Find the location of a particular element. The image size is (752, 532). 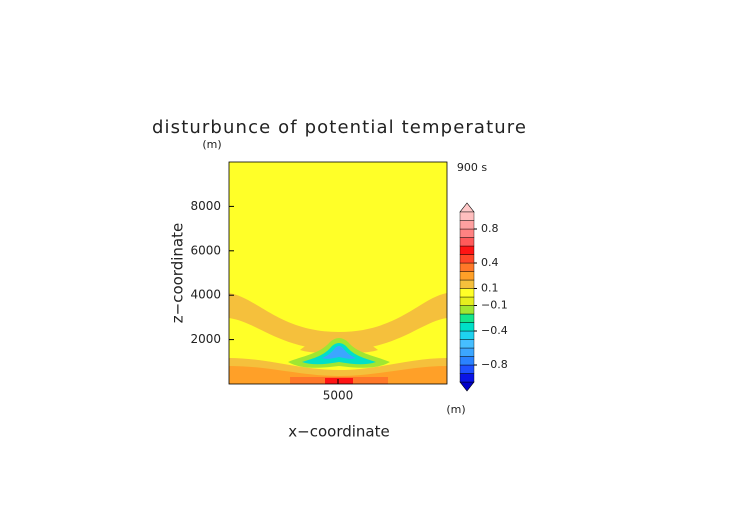

colorbar-under is located at coordinates (467, 386).